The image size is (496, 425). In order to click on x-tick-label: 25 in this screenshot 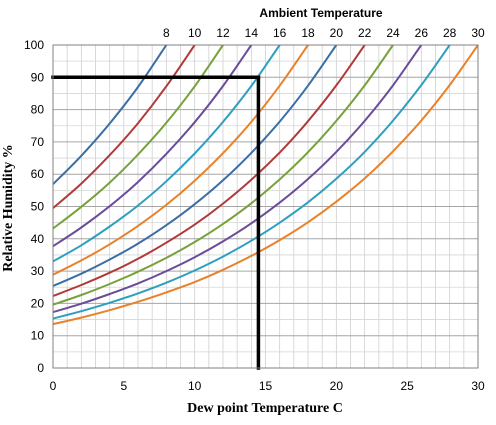, I will do `click(407, 386)`.